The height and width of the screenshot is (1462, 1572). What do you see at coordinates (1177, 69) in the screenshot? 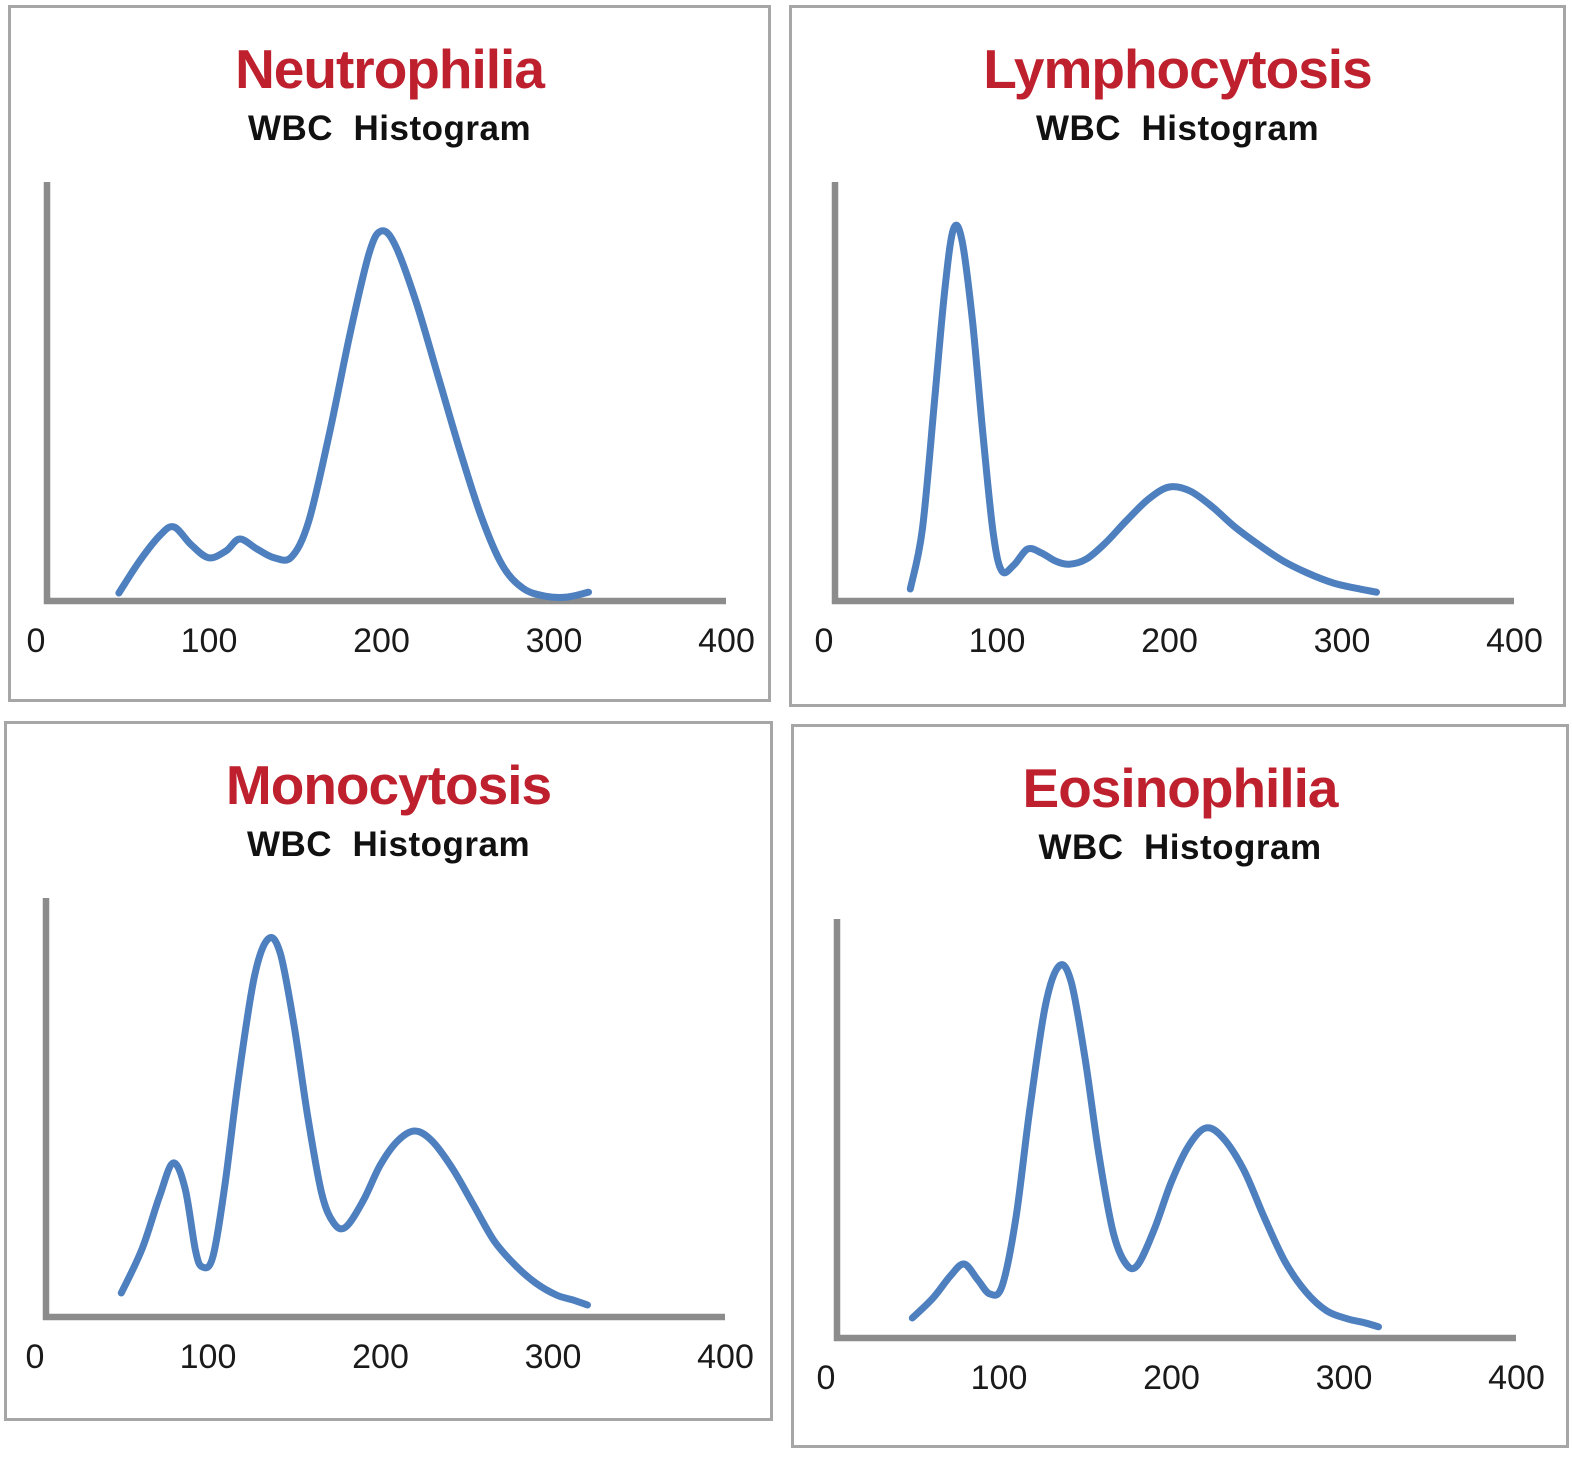
I see `chart-title-lymphocytosis: Lymphocytosis` at bounding box center [1177, 69].